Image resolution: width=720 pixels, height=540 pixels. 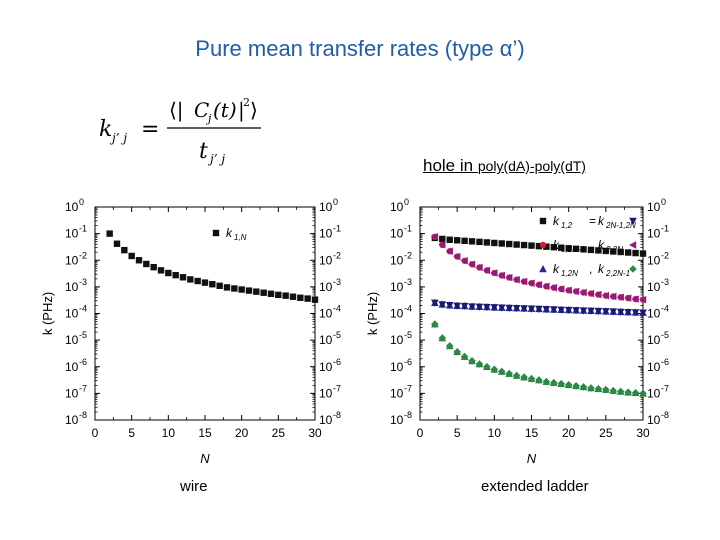 What do you see at coordinates (337, 362) in the screenshot?
I see `y-tick-exponent-right: -6` at bounding box center [337, 362].